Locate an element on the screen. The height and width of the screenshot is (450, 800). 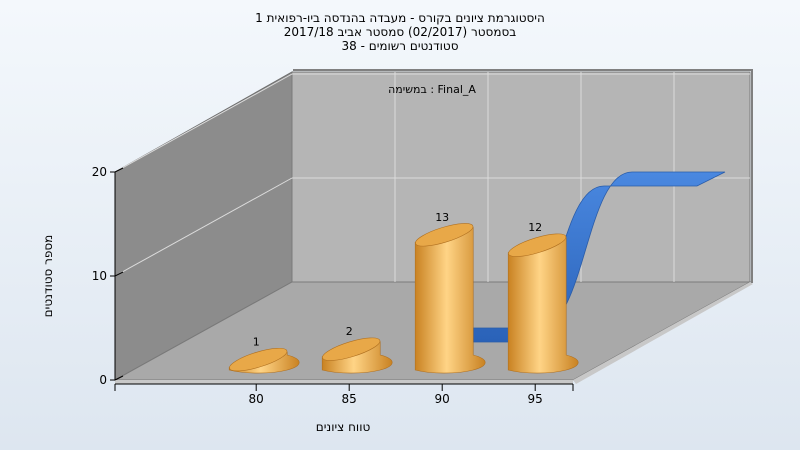
title-line-2: בסמסטר (02/2017) סמסטר אביב 2017/18 is located at coordinates (400, 32).